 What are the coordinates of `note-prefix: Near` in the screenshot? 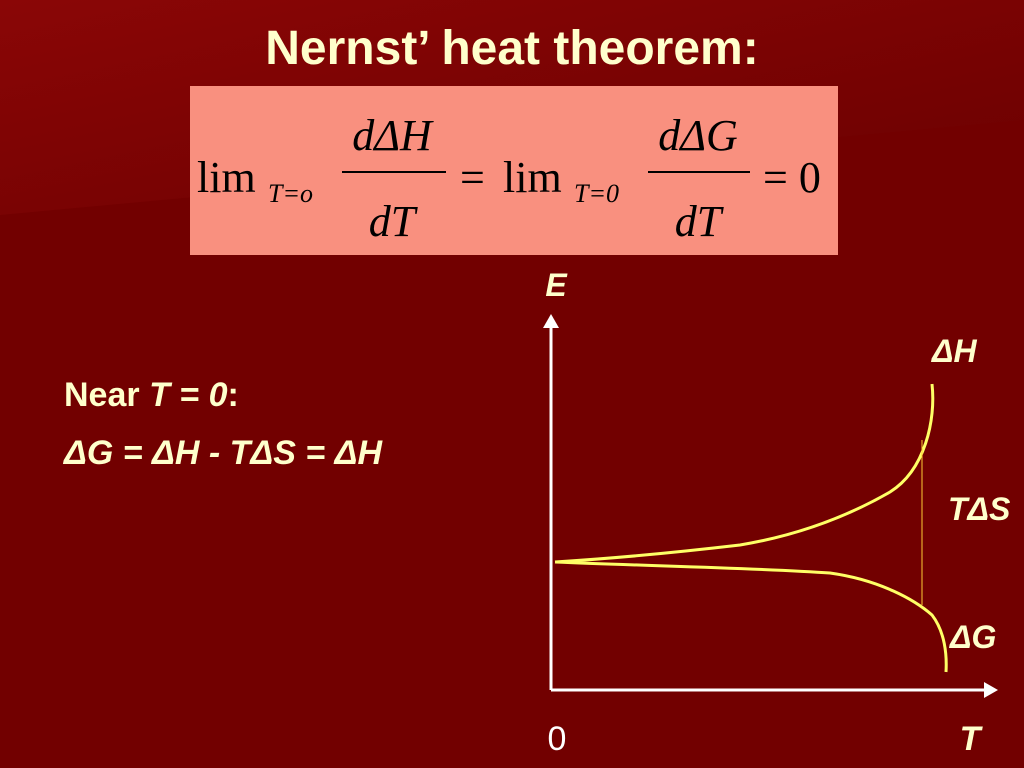 It's located at (102, 395).